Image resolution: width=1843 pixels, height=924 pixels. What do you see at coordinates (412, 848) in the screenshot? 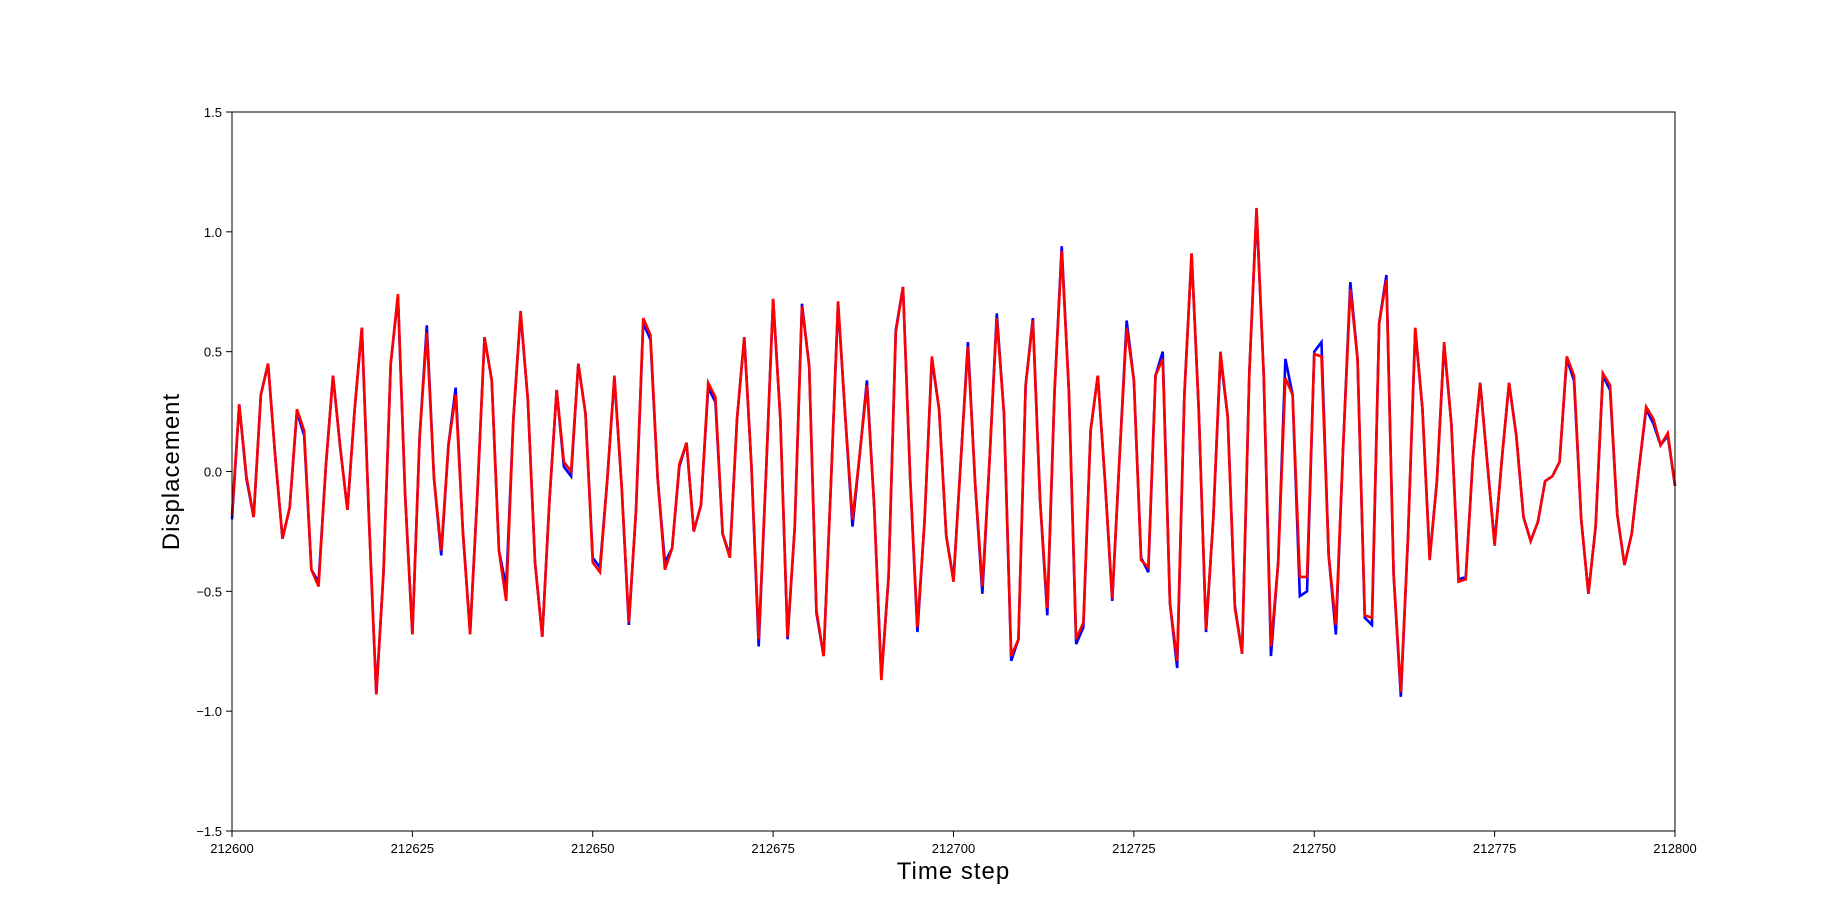
I see `x-tick-label: 212625` at bounding box center [412, 848].